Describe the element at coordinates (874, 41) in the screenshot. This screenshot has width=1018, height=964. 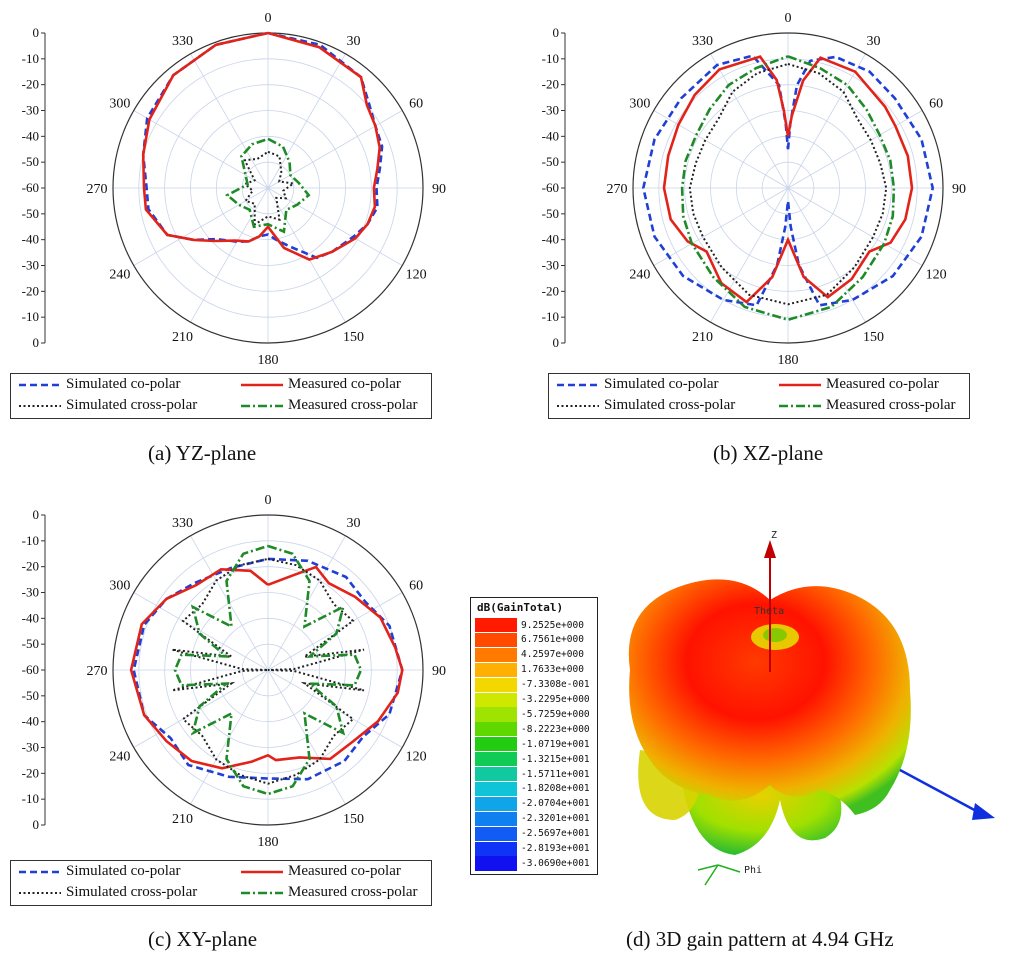
I see `angle-tick-label: 30` at that location.